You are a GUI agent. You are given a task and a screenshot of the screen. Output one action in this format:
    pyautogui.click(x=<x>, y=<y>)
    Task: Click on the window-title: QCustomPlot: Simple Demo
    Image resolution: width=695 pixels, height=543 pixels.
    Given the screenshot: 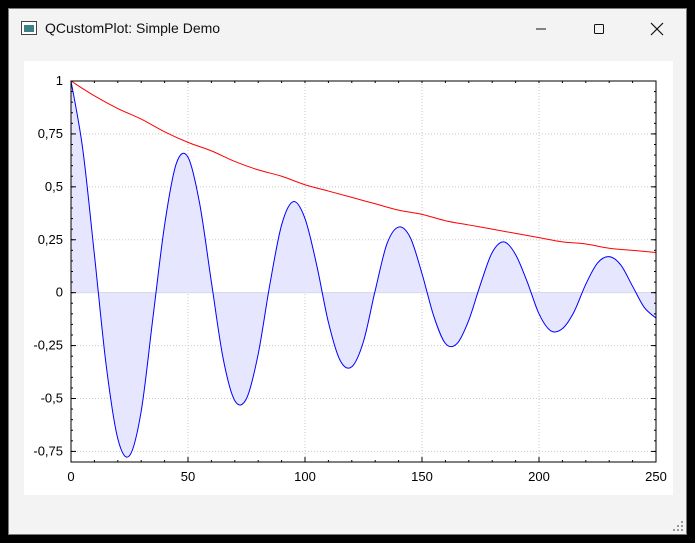 What is the action you would take?
    pyautogui.click(x=133, y=28)
    